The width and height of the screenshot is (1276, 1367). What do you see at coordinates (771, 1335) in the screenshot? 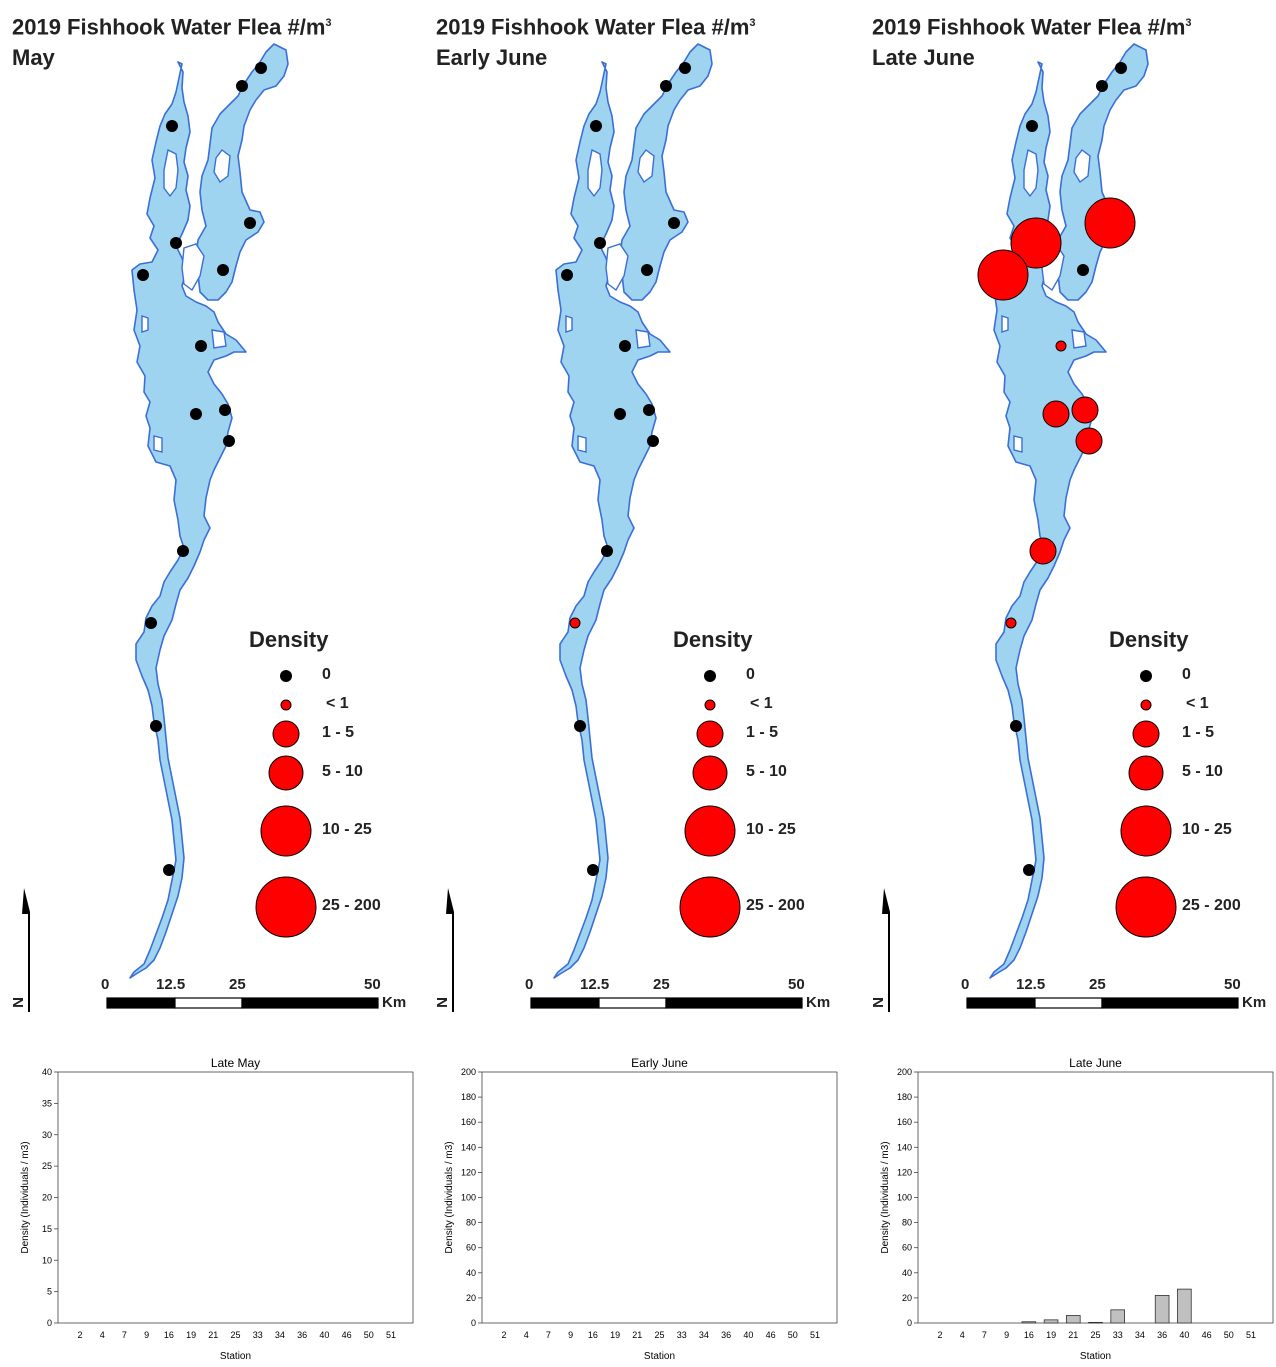
I see `x-tick-label: 46` at bounding box center [771, 1335].